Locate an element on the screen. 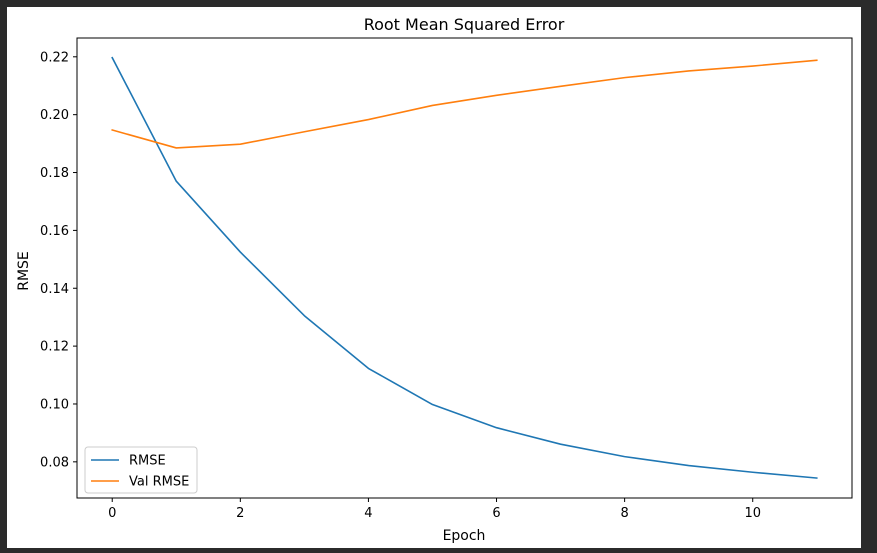 The width and height of the screenshot is (877, 553). x-tick-label: 4 is located at coordinates (368, 513).